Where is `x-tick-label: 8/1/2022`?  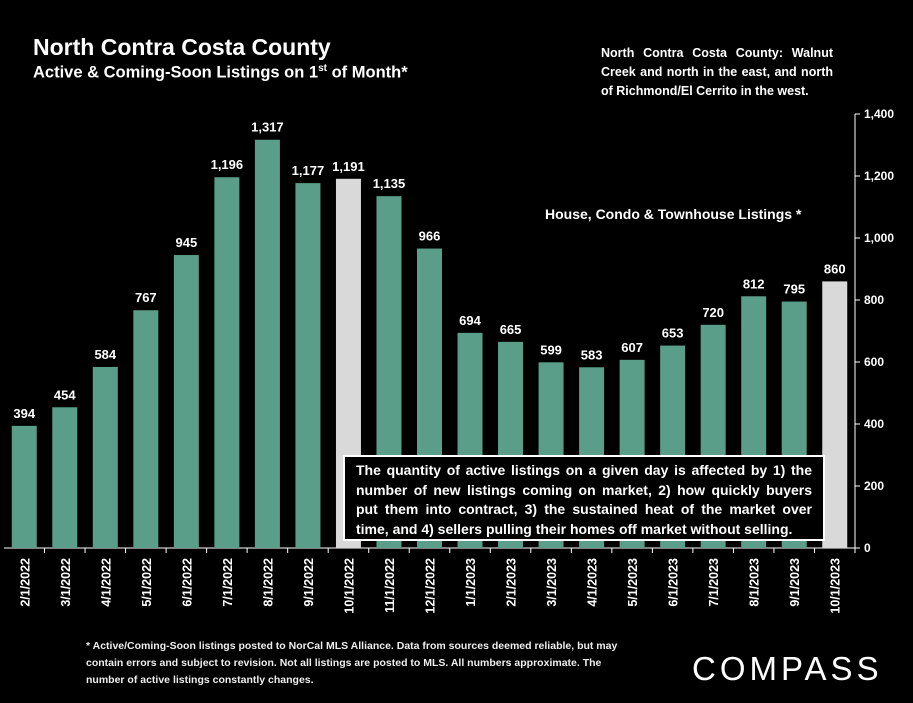 x-tick-label: 8/1/2022 is located at coordinates (268, 582).